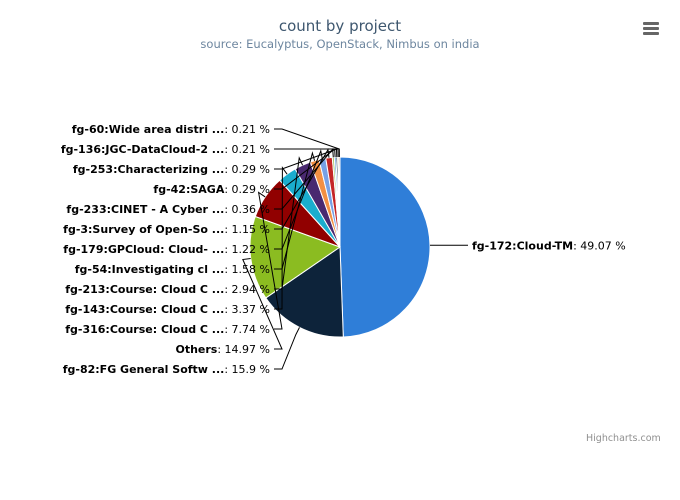 The height and width of the screenshot is (500, 680). I want to click on data-label: fg-172:Cloud-TM: 49.07 %, so click(549, 245).